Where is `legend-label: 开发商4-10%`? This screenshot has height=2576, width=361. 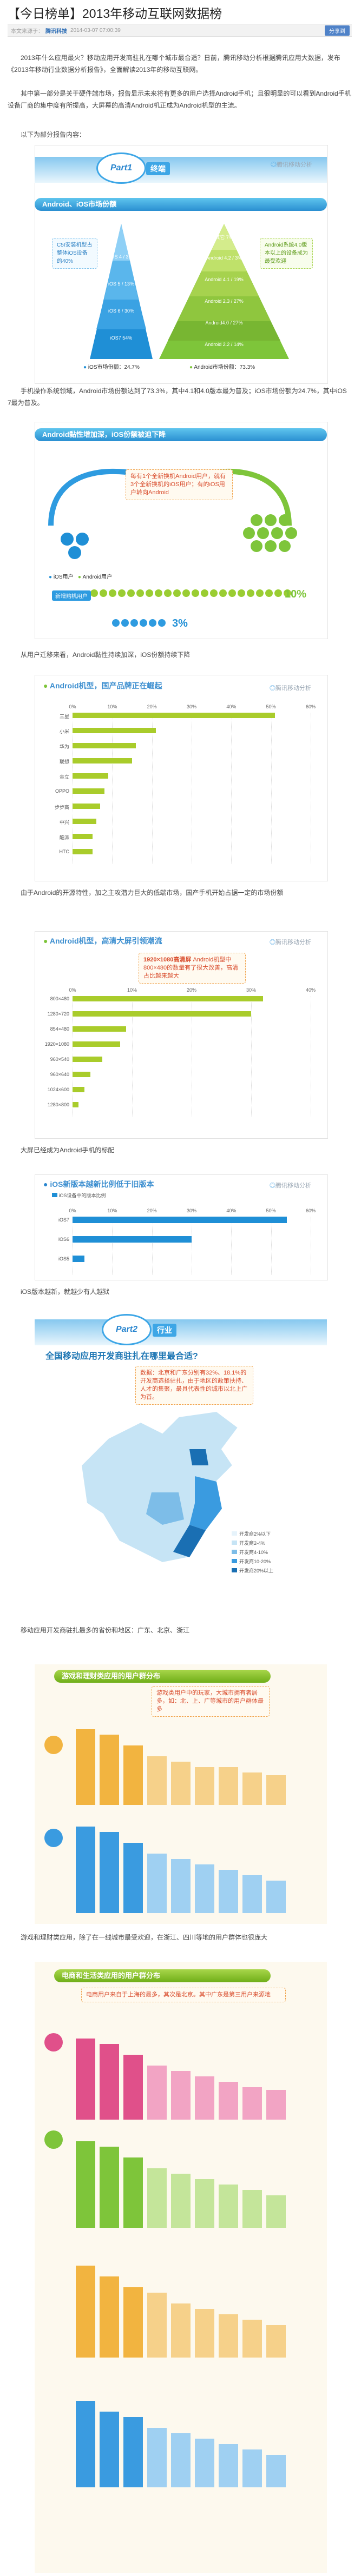
legend-label: 开发商4-10% is located at coordinates (253, 1552).